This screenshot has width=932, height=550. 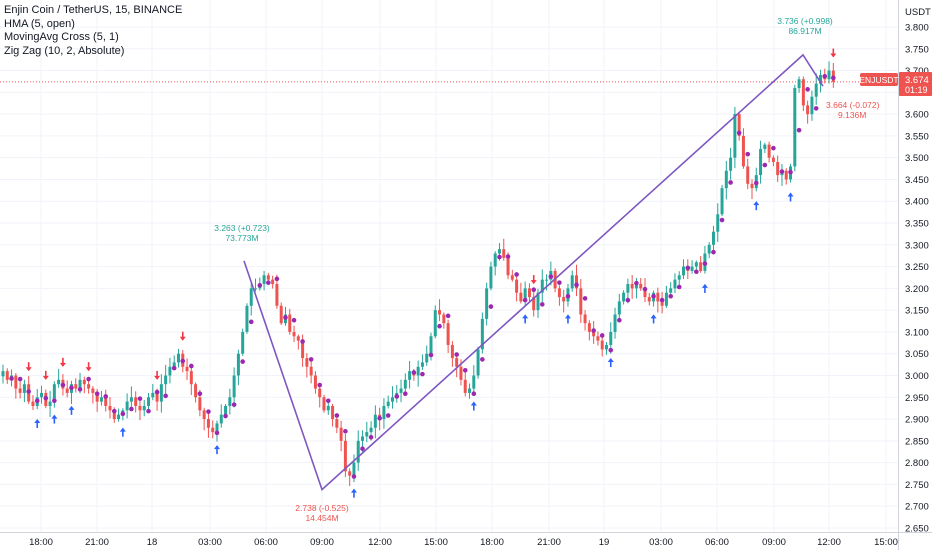 I want to click on indicator-ma-cross: MovingAvg Cross (5, 1), so click(x=61, y=37).